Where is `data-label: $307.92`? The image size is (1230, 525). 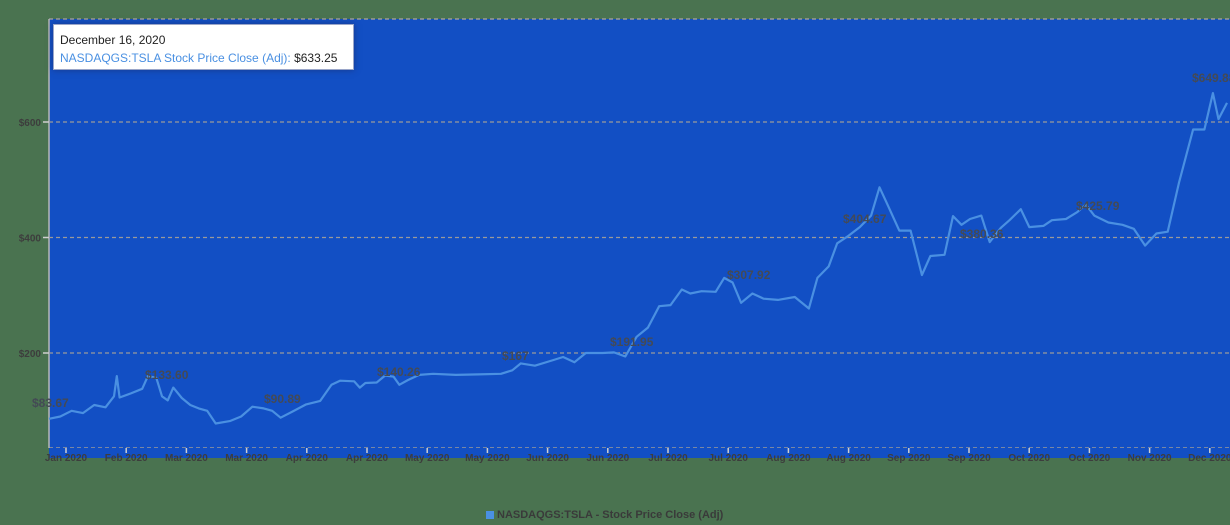 data-label: $307.92 is located at coordinates (749, 275).